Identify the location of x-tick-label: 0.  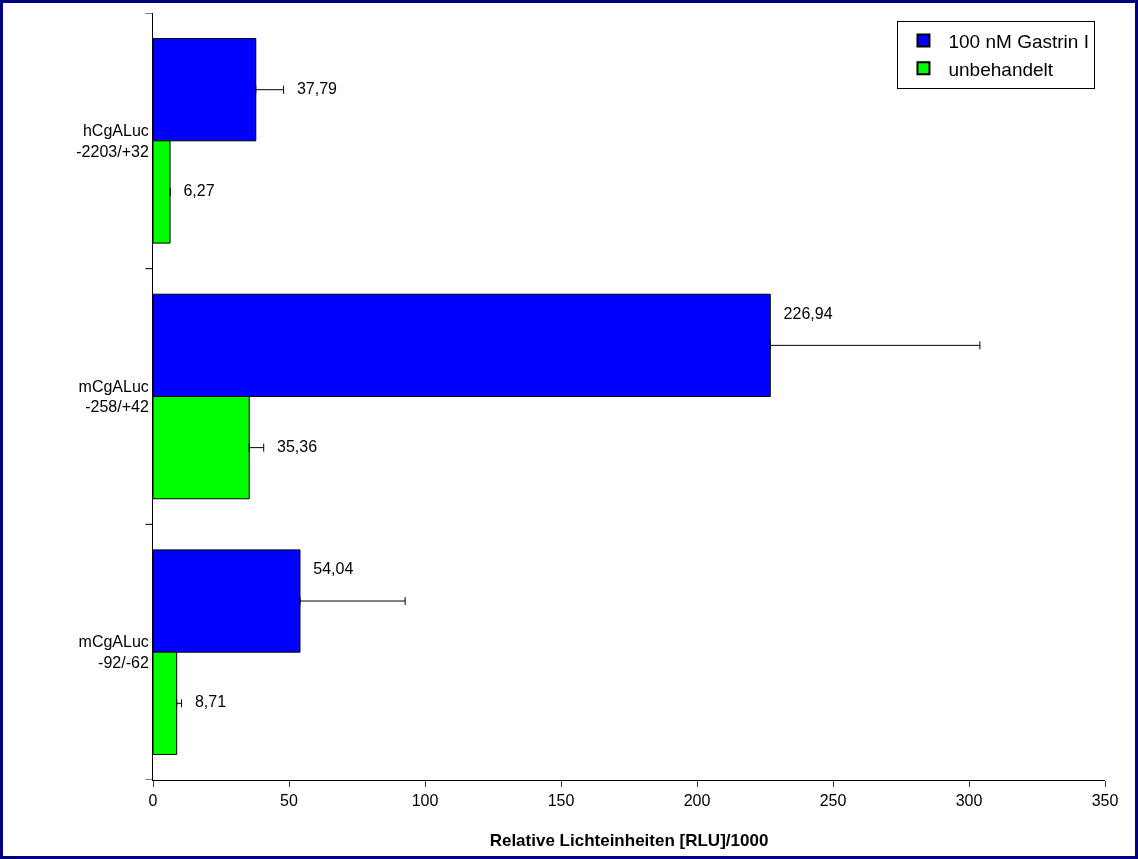
(153, 801).